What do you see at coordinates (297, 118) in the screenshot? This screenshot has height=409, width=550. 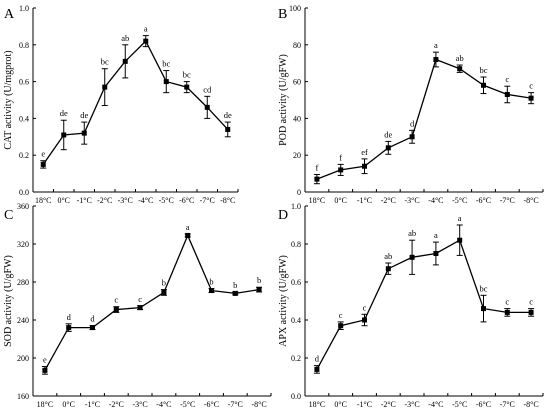 I see `y-tick-label: 40` at bounding box center [297, 118].